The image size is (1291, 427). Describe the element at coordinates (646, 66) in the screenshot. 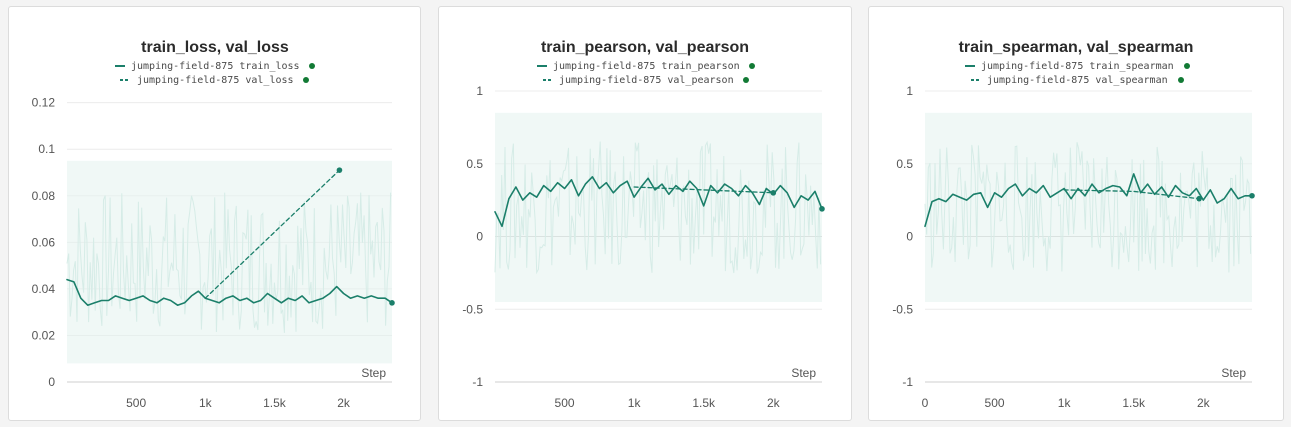

I see `legend-label: jumping-field-875 train_pearson` at that location.